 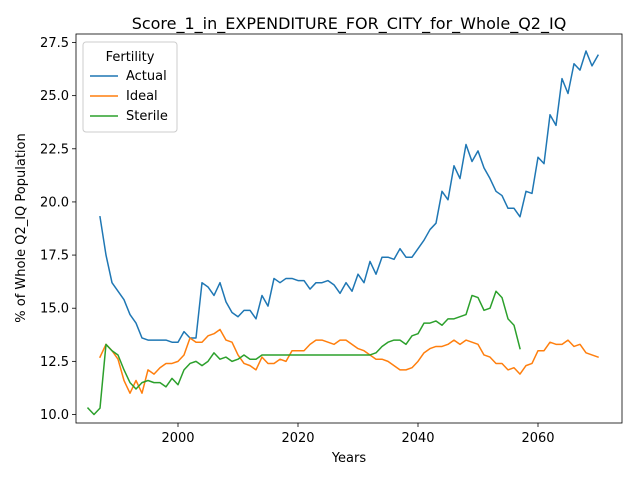 I want to click on legend: Fertility Actual Ideal Sterile, so click(x=130, y=87).